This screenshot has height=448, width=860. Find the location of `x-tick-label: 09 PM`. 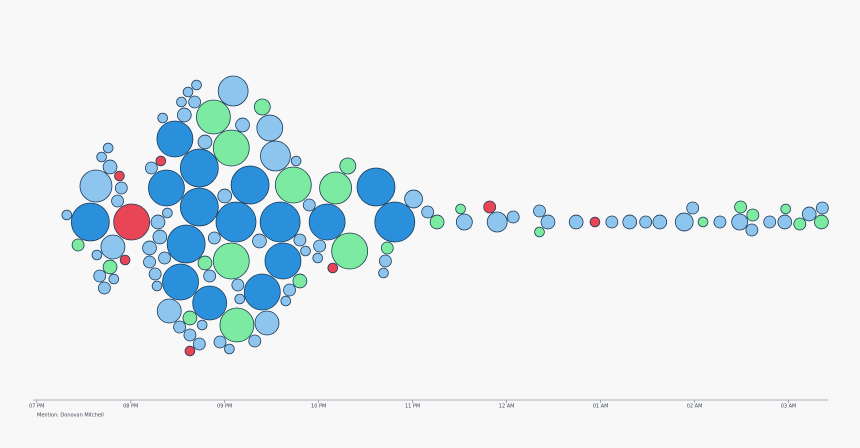

x-tick-label: 09 PM is located at coordinates (224, 407).